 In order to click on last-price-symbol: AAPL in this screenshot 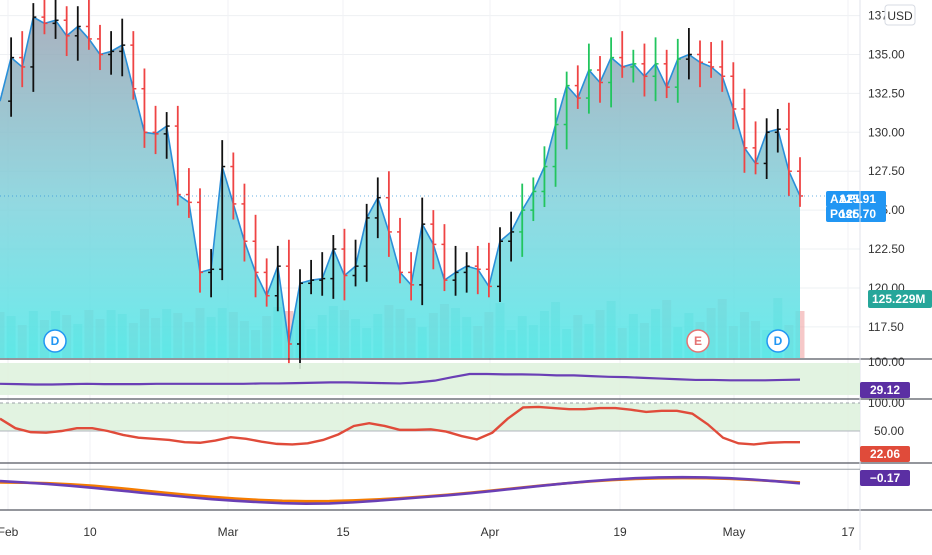, I will do `click(846, 199)`.